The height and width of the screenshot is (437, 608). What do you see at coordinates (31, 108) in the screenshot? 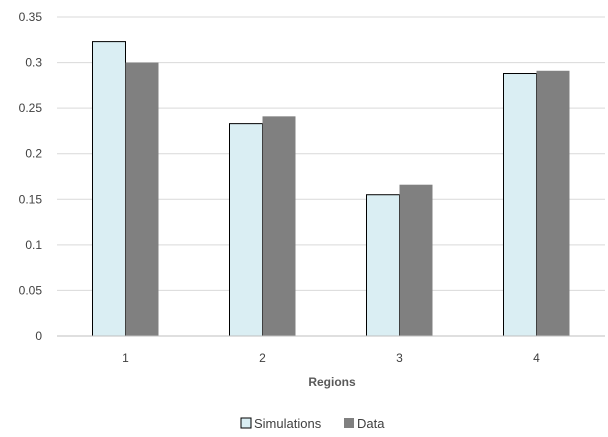
I see `y-tick-label: 0.25` at bounding box center [31, 108].